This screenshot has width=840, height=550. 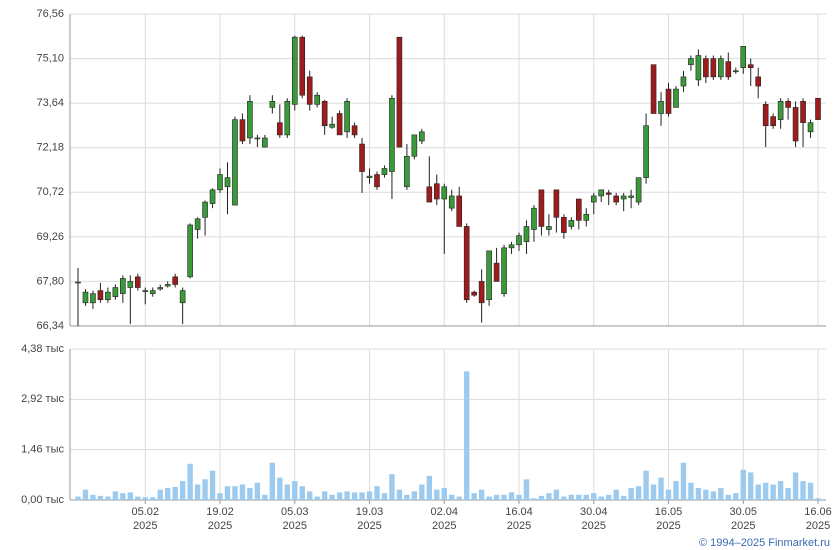 I want to click on x-tick-label: 02.04, so click(x=444, y=512).